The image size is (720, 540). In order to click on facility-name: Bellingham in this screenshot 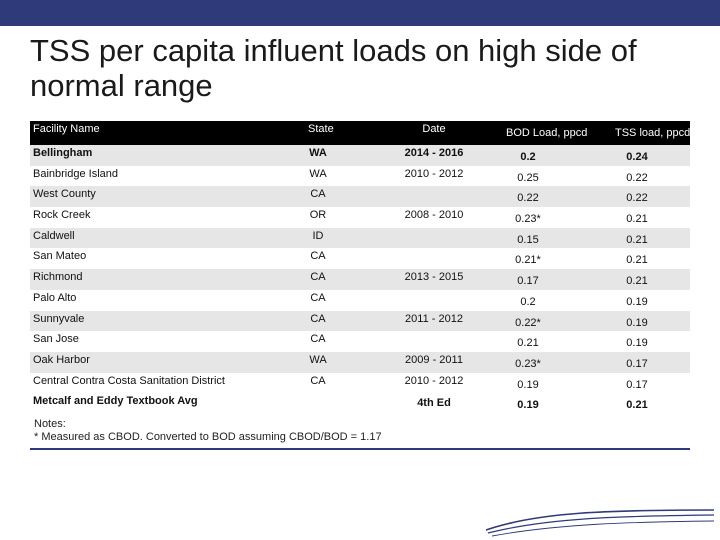, I will do `click(63, 153)`.